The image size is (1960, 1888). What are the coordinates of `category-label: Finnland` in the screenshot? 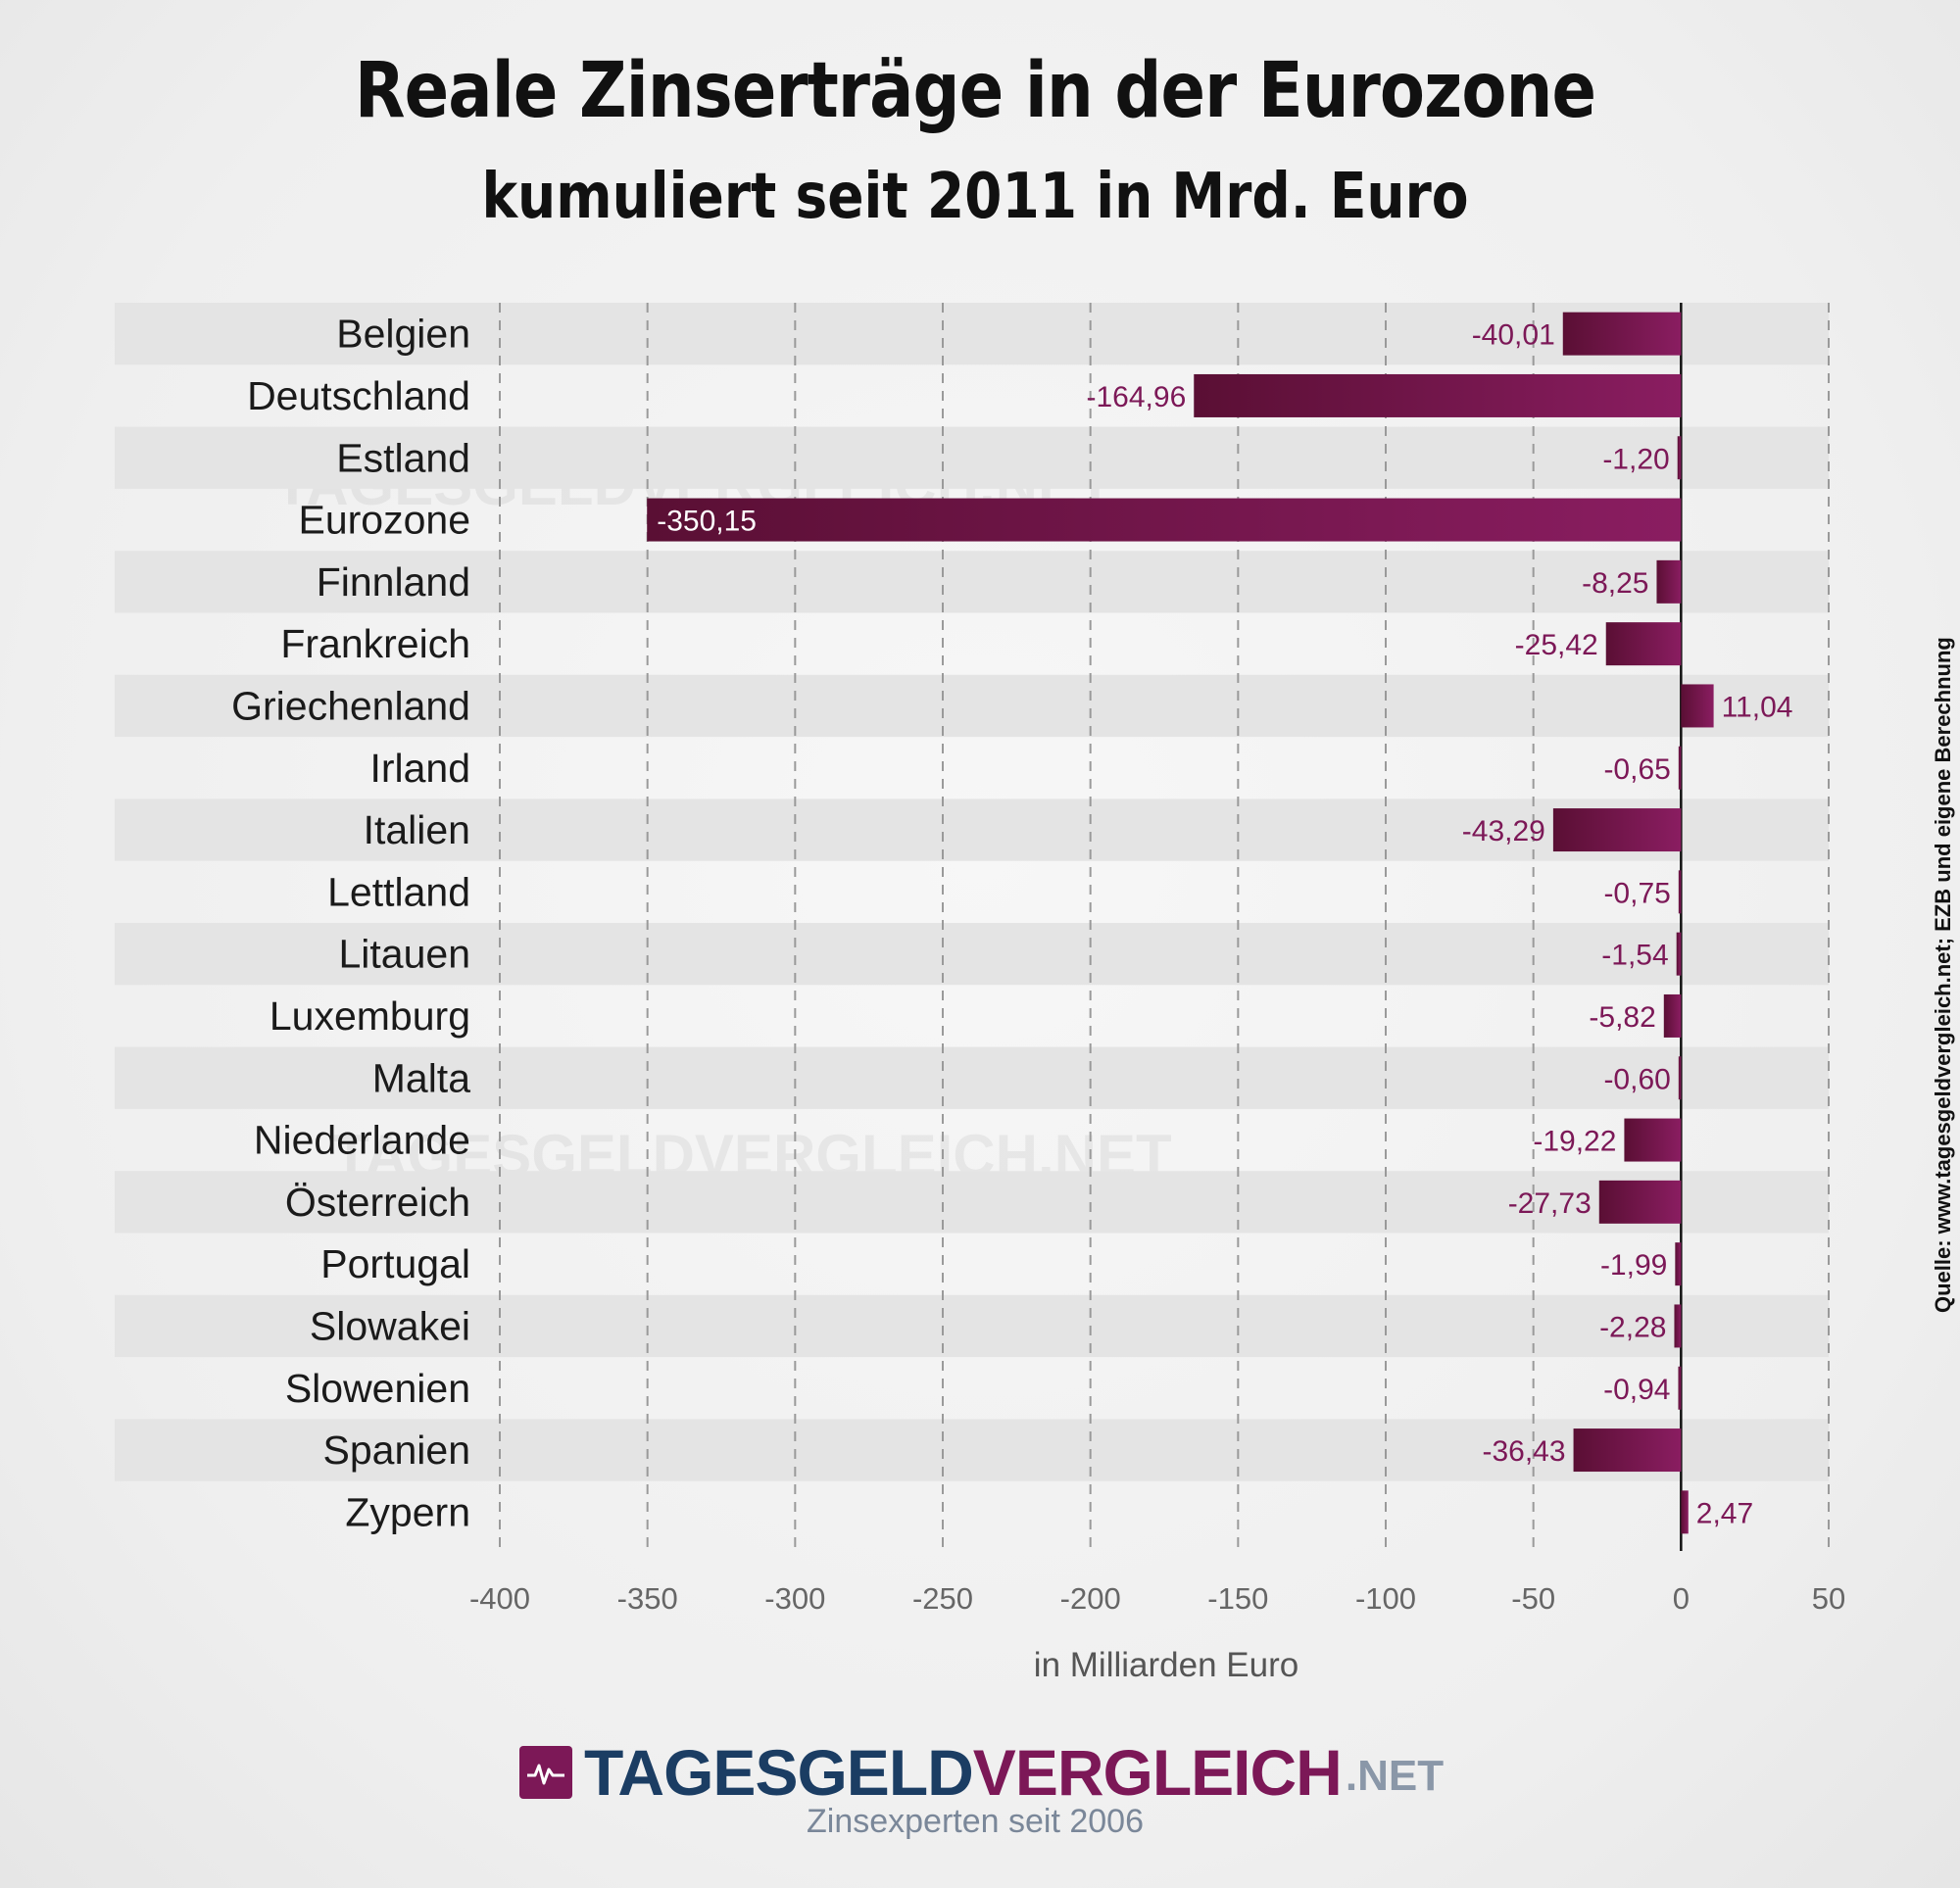 It's located at (393, 582).